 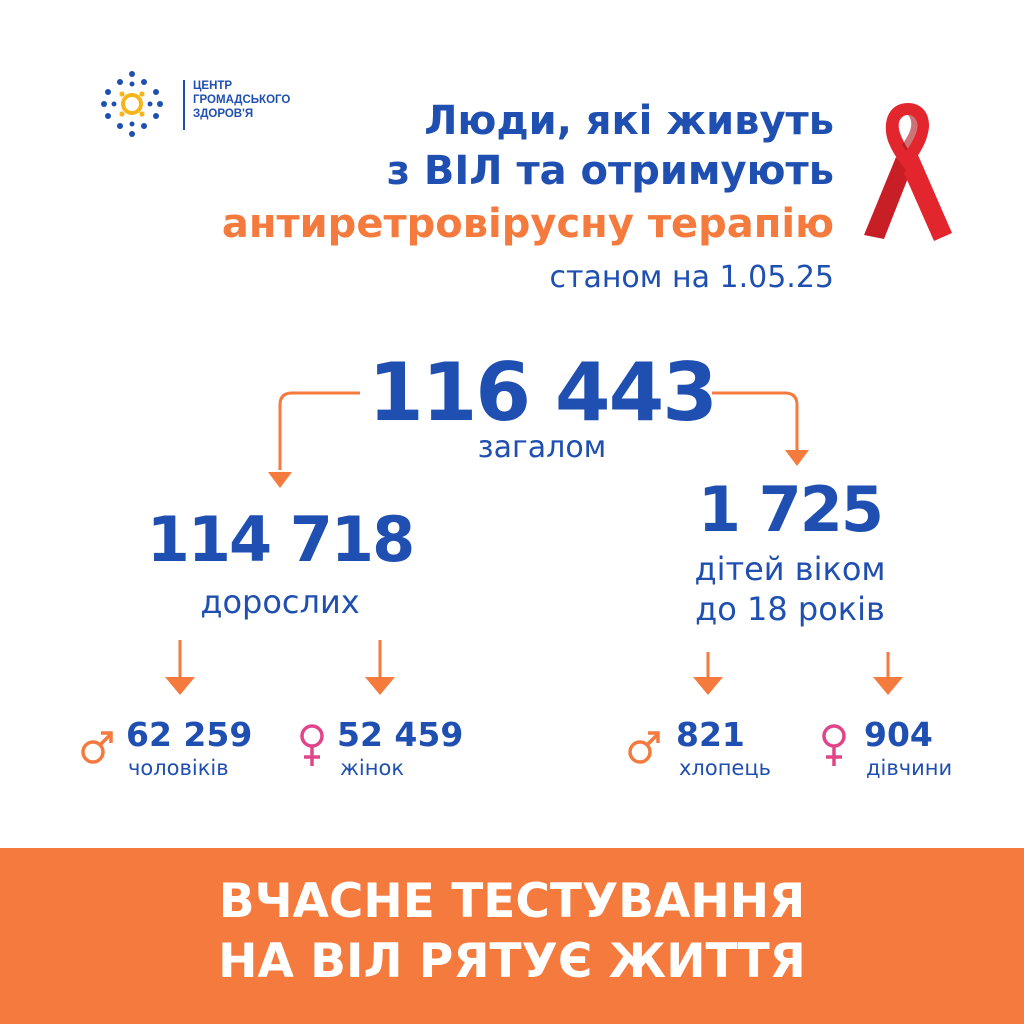 What do you see at coordinates (790, 609) in the screenshot?
I see `children-label-line-2: до 18 років` at bounding box center [790, 609].